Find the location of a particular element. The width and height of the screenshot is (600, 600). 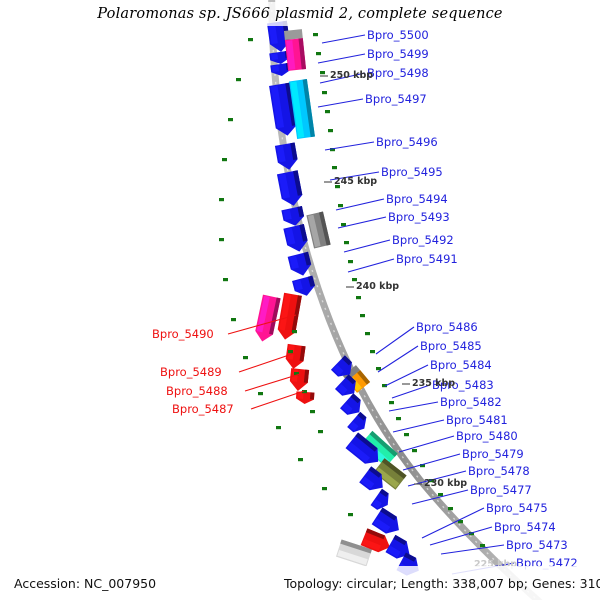

gene-label-Bpro_5489: Bpro_5489 is located at coordinates (191, 372).